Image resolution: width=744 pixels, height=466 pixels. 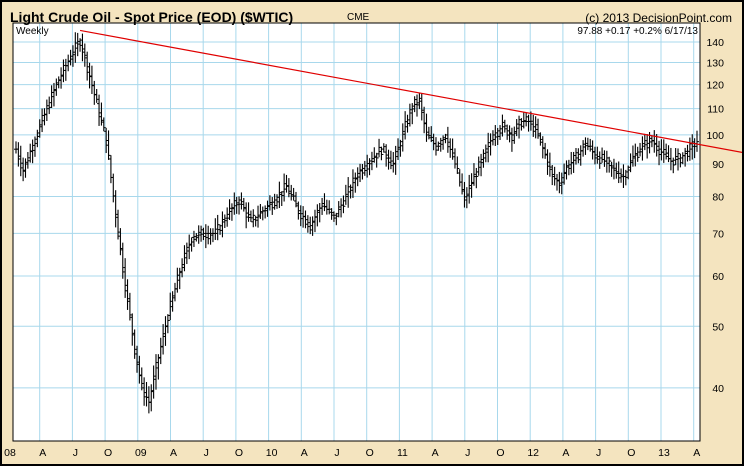 I want to click on y-tick-label: 90, so click(x=718, y=165).